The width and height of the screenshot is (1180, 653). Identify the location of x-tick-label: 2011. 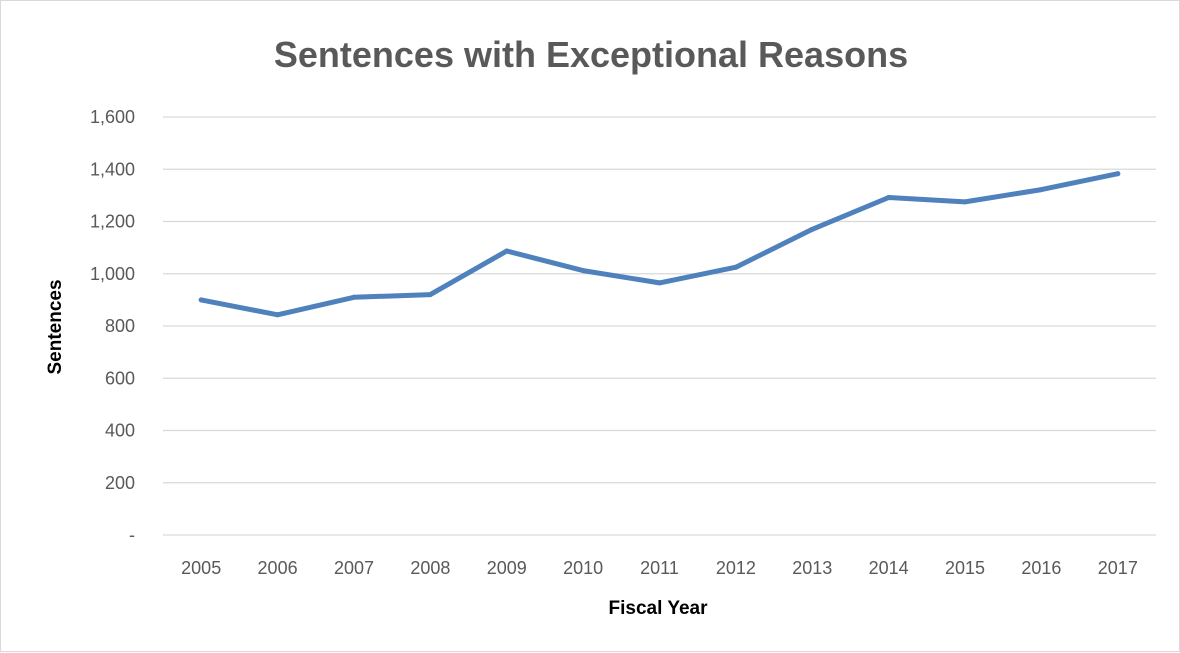
(659, 568).